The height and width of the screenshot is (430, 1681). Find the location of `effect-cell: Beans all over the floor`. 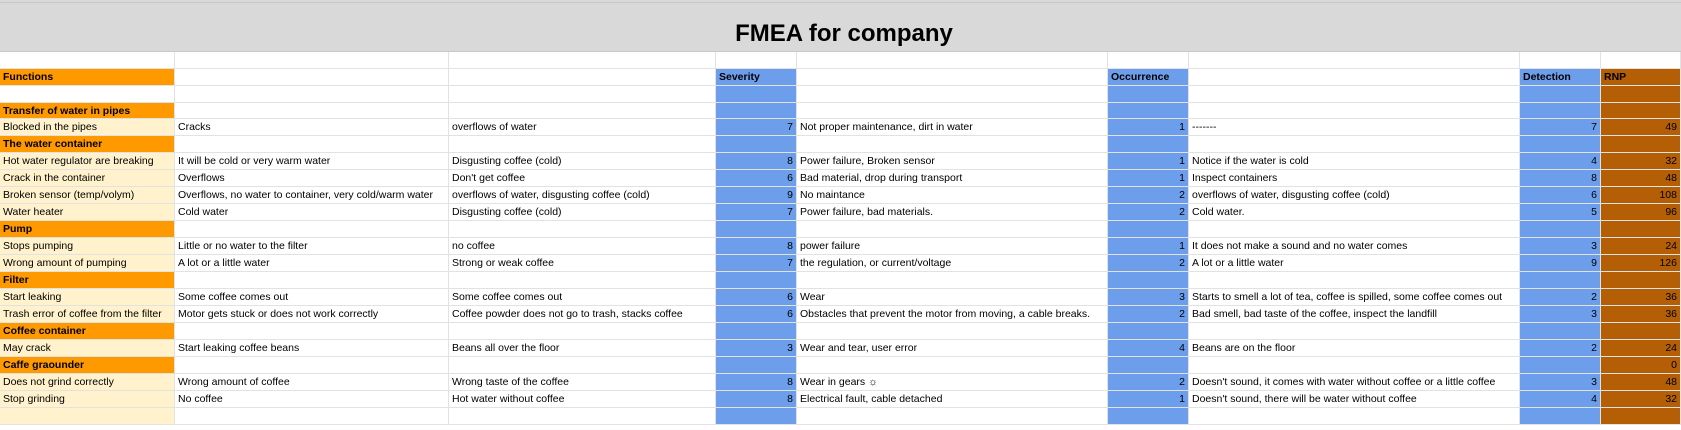

effect-cell: Beans all over the floor is located at coordinates (582, 348).